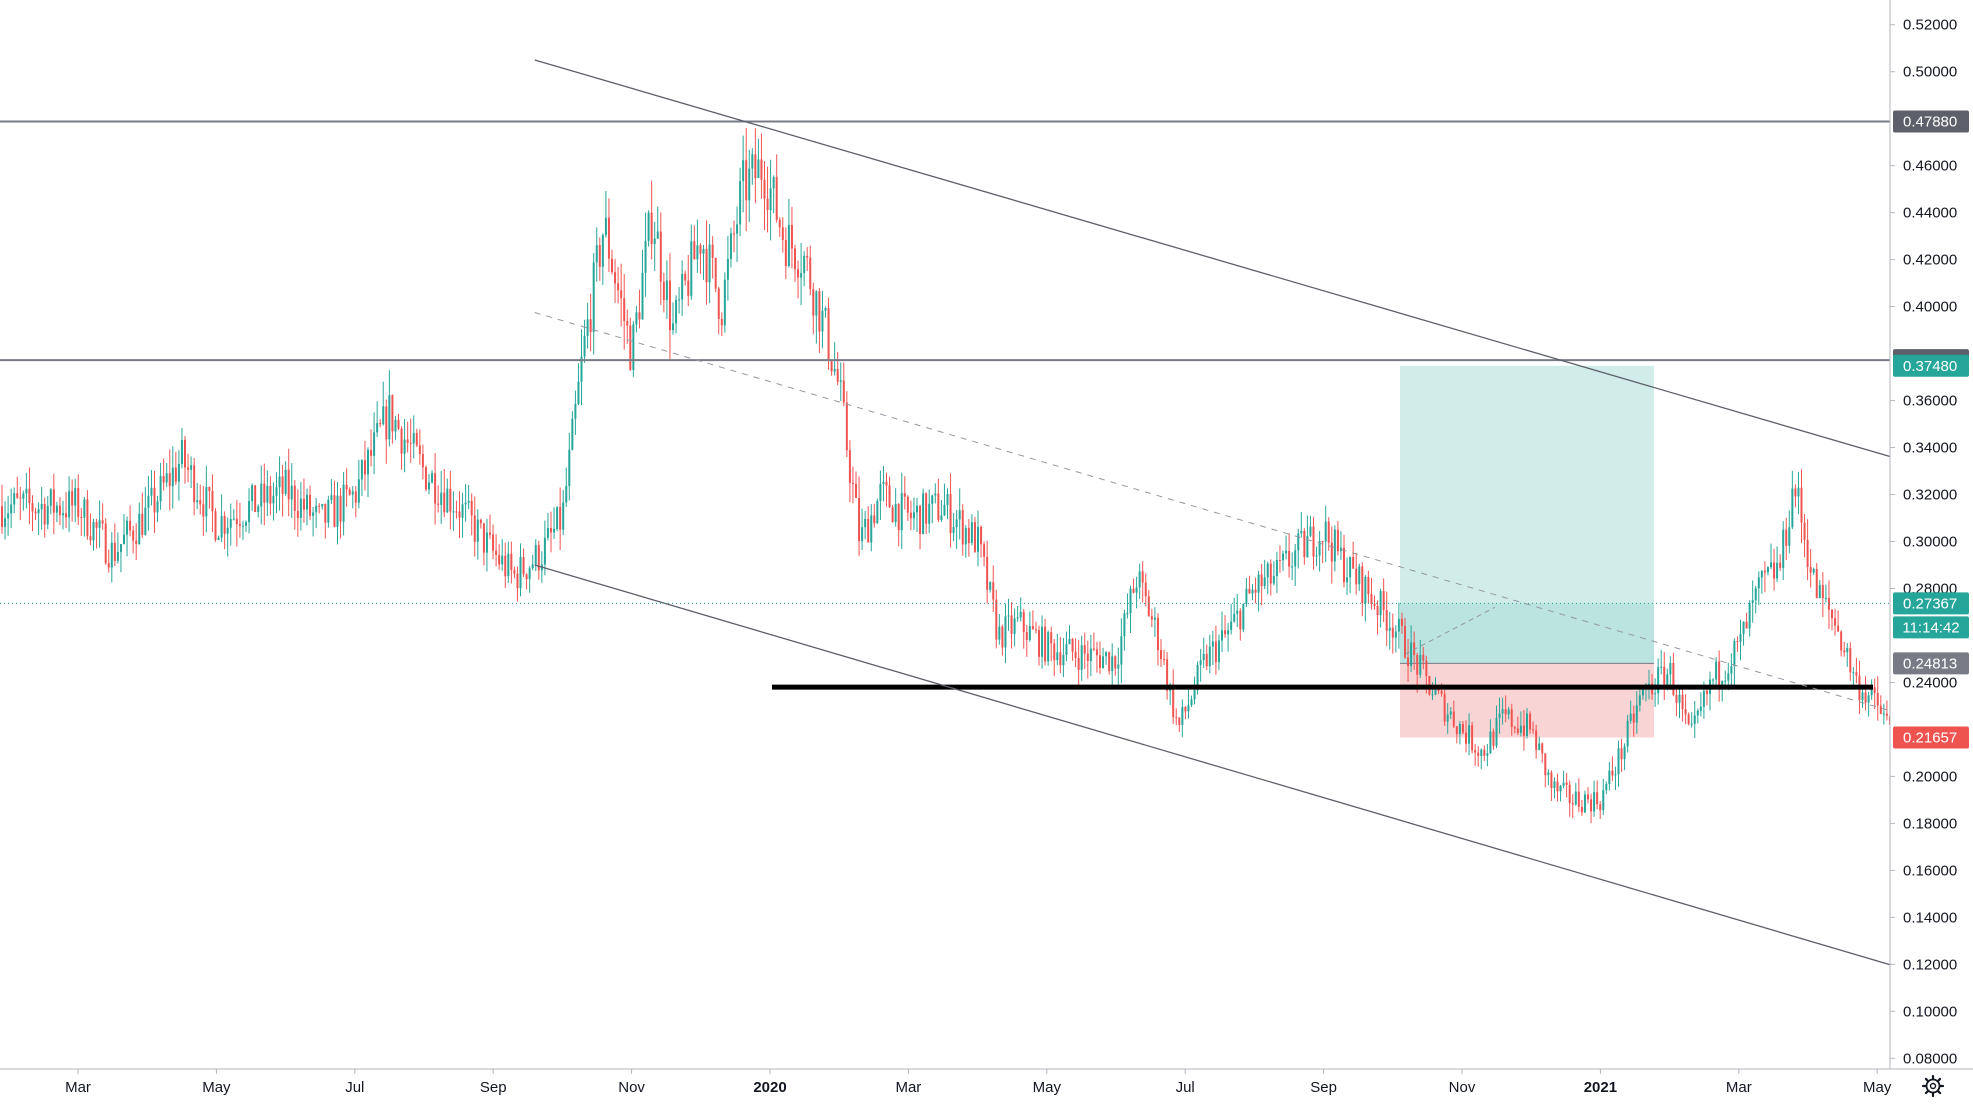 The image size is (1973, 1105). Describe the element at coordinates (1930, 776) in the screenshot. I see `price-tick-label: 0.20000` at that location.